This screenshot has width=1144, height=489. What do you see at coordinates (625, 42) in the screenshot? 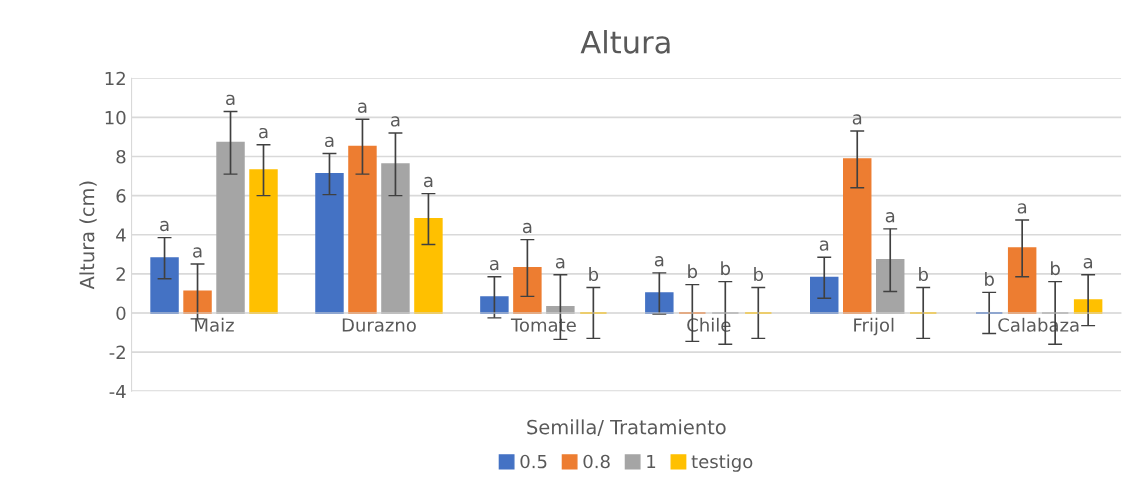
I see `chart-title: Altura` at bounding box center [625, 42].